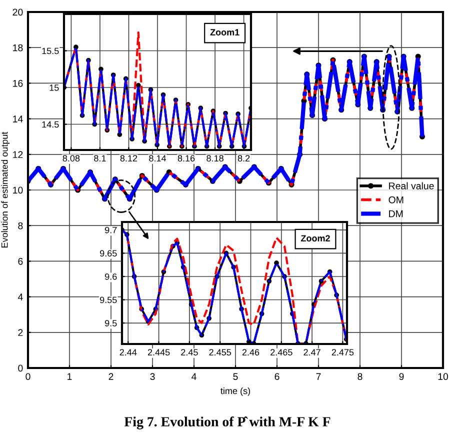  What do you see at coordinates (20, 332) in the screenshot?
I see `y-tick-label: 2` at bounding box center [20, 332].